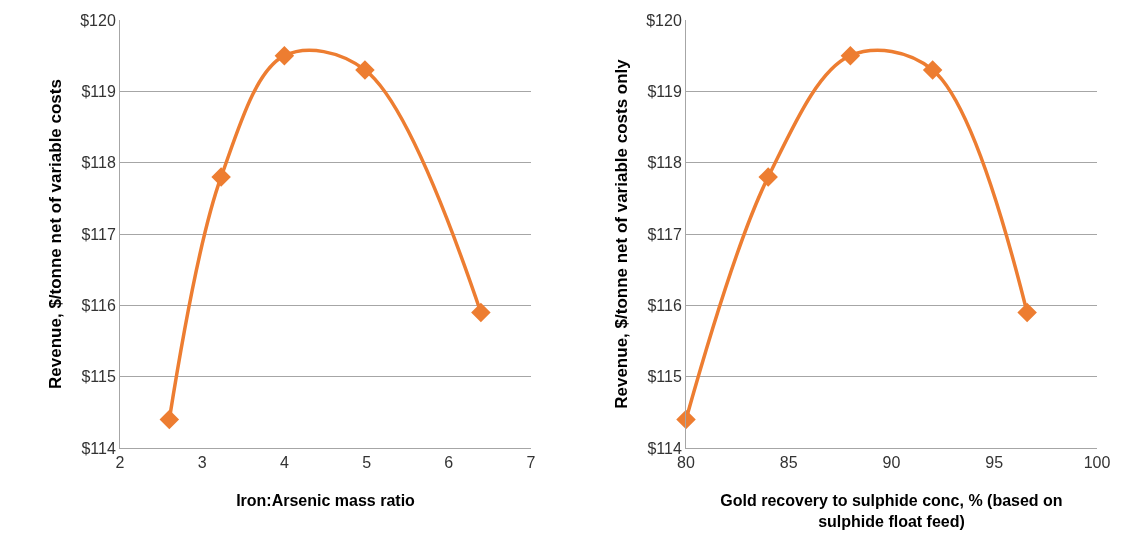 The height and width of the screenshot is (548, 1132). Describe the element at coordinates (449, 463) in the screenshot. I see `x-tick-label: 6` at that location.